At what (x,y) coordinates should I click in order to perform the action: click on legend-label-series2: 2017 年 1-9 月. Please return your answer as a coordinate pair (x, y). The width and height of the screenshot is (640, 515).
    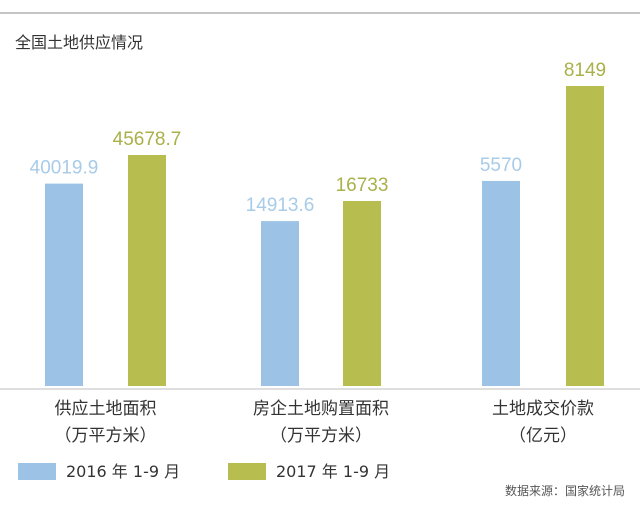
    Looking at the image, I should click on (333, 471).